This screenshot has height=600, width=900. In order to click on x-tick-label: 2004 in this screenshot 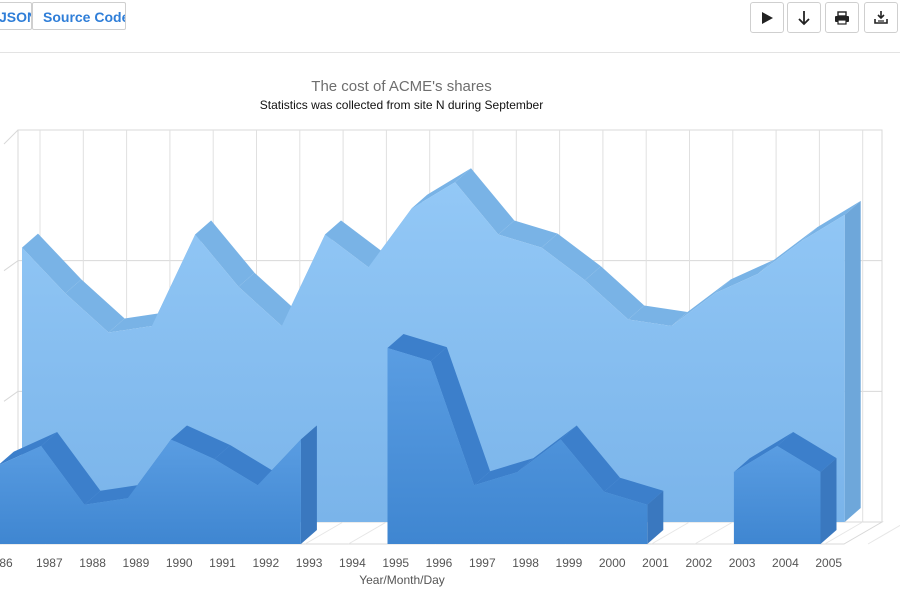, I will do `click(785, 563)`.